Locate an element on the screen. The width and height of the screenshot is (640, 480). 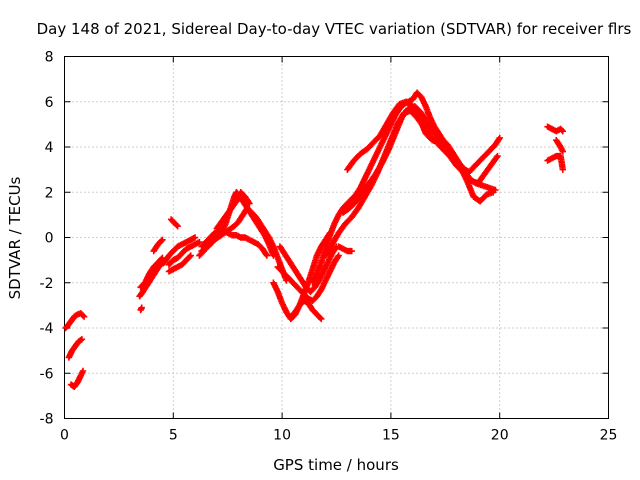
x-tick-label: 15 is located at coordinates (391, 436).